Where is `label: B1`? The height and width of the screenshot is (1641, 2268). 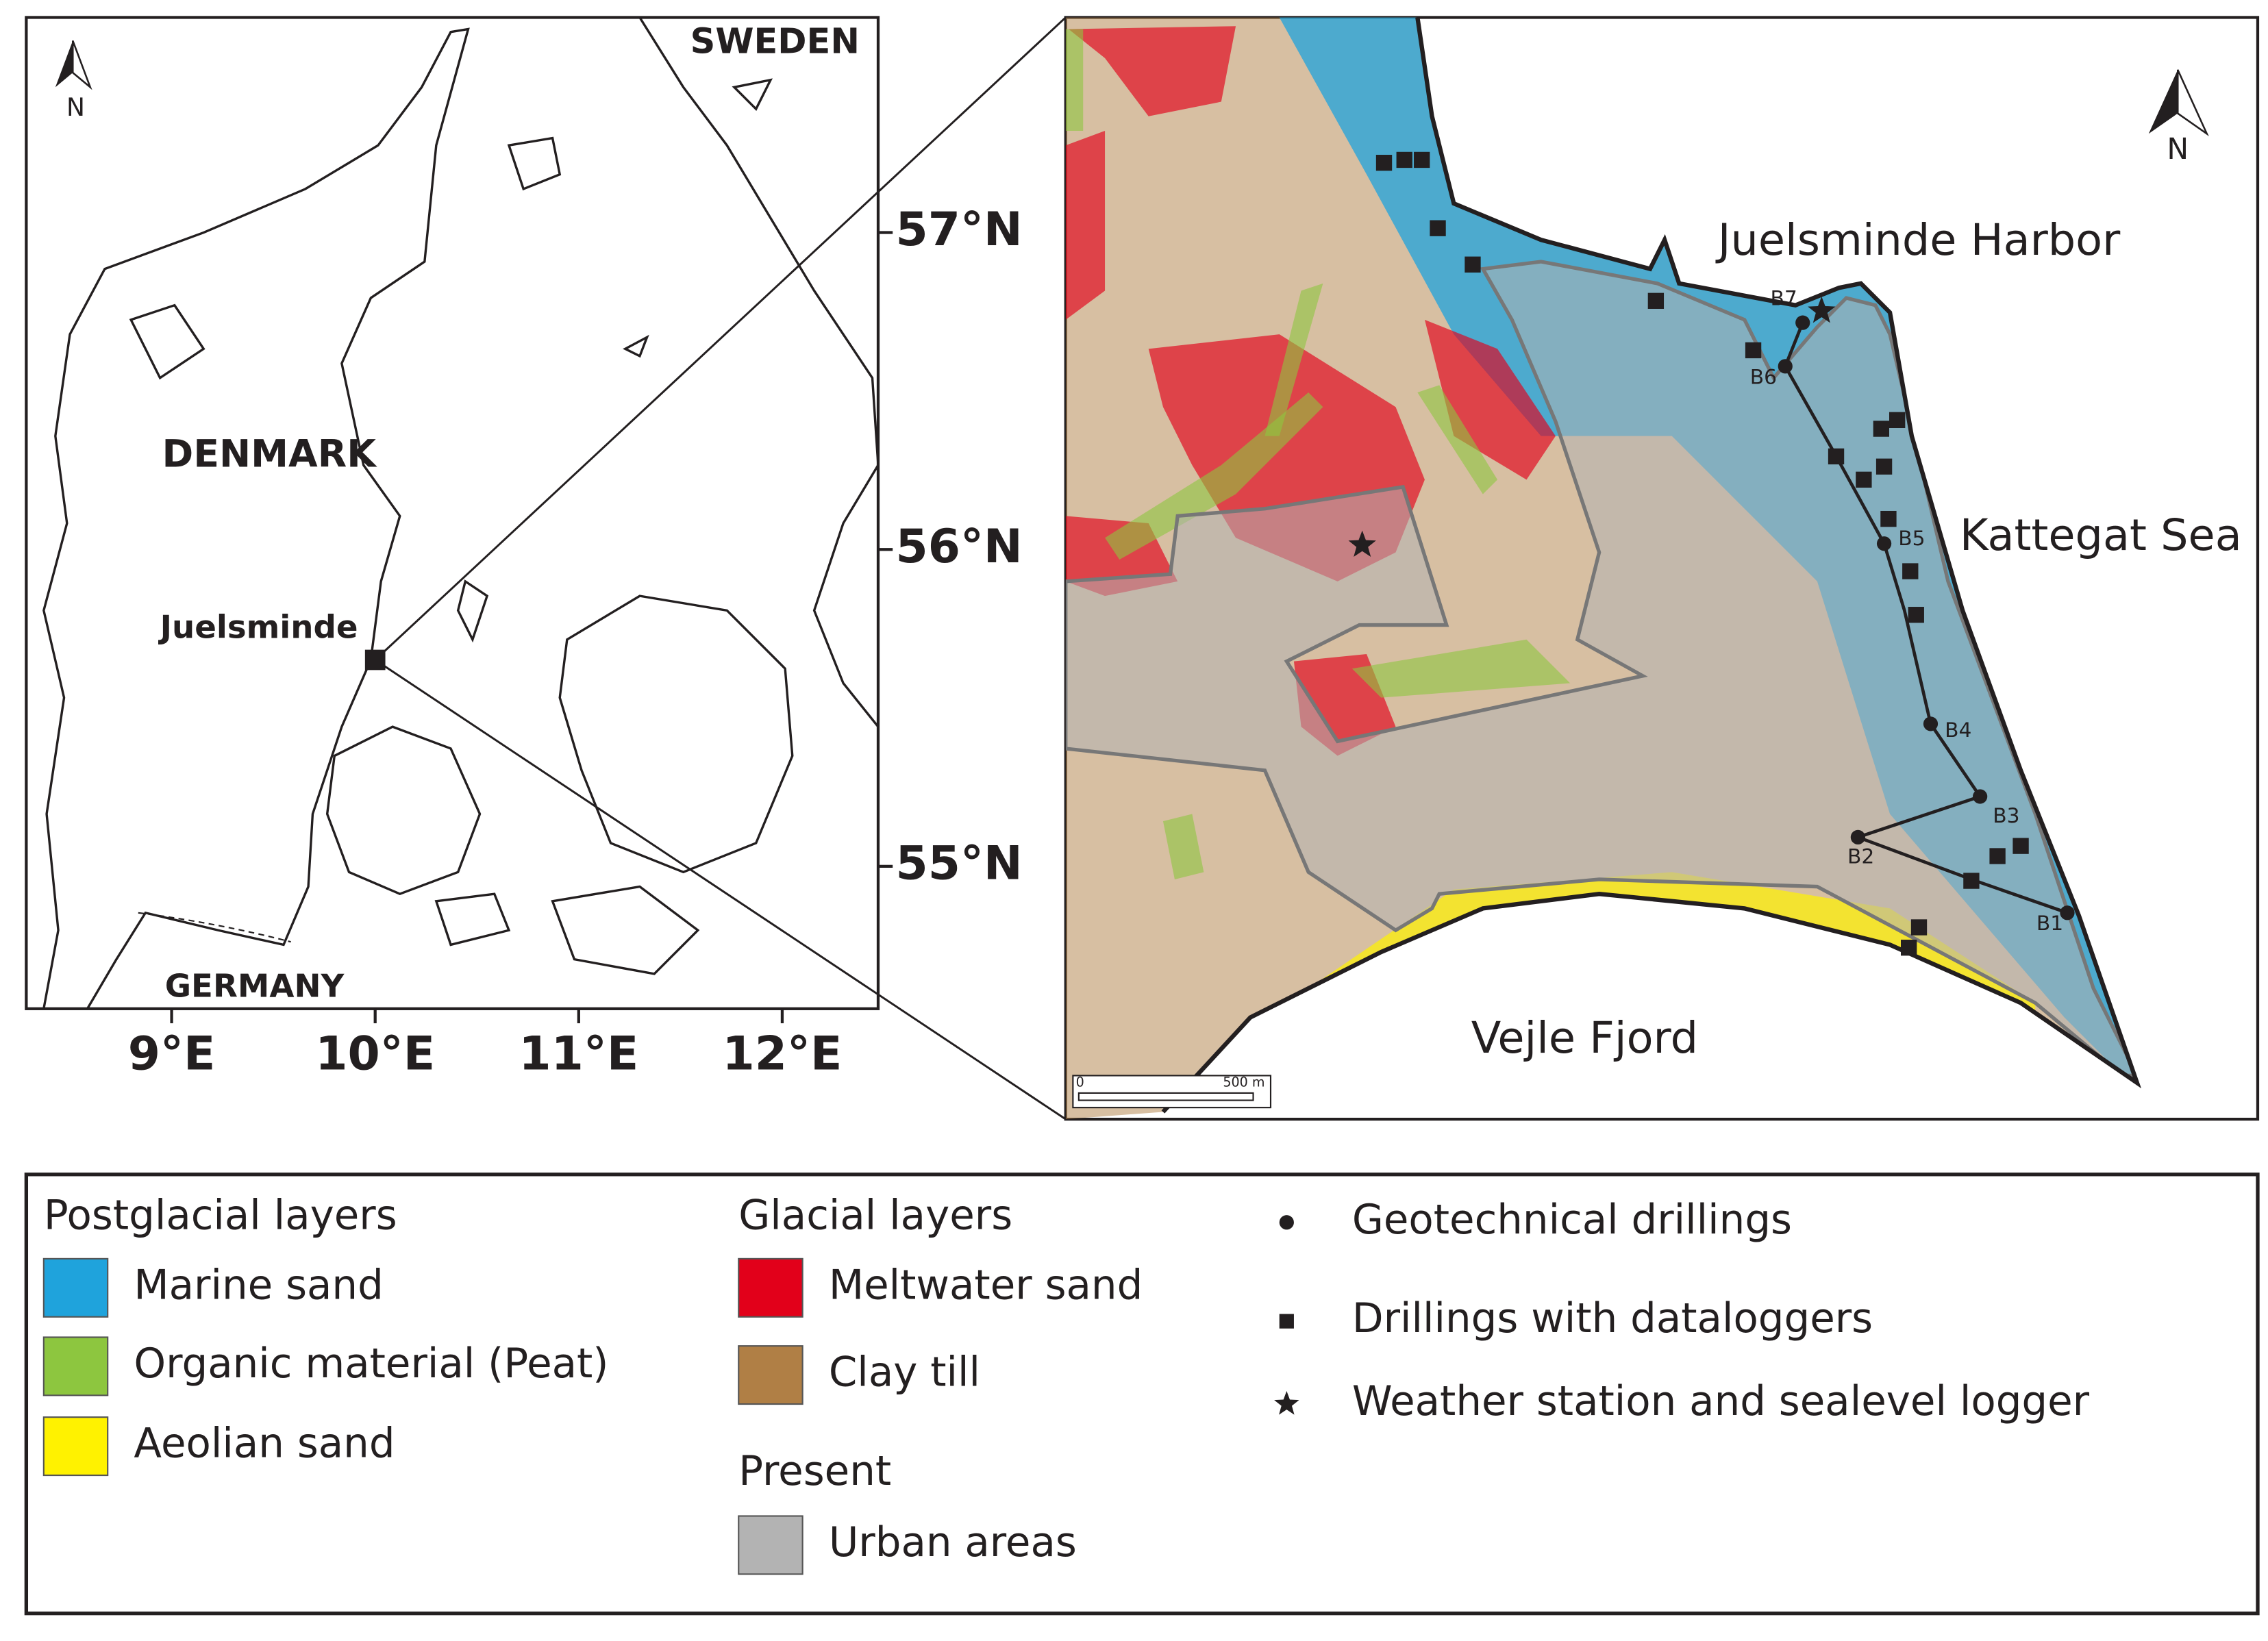 label: B1 is located at coordinates (2049, 924).